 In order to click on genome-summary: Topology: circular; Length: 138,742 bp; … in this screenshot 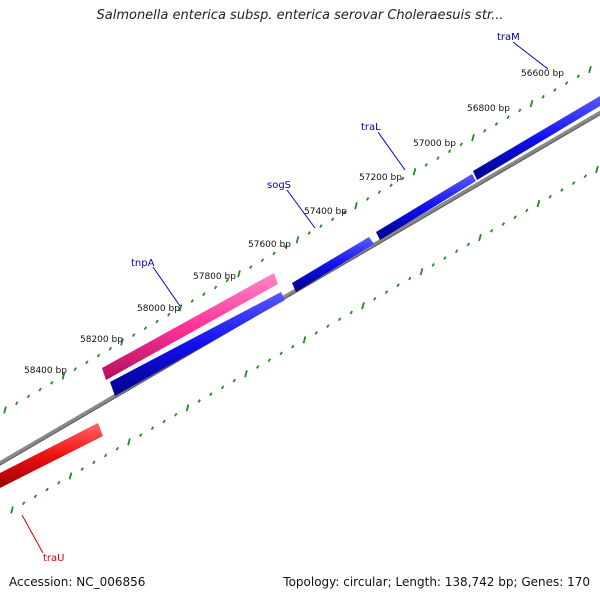, I will do `click(436, 582)`.